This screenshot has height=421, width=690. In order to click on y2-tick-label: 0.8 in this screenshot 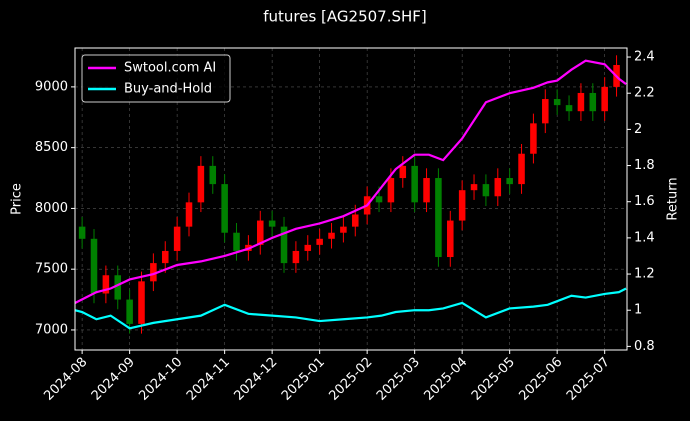, I will do `click(644, 346)`.